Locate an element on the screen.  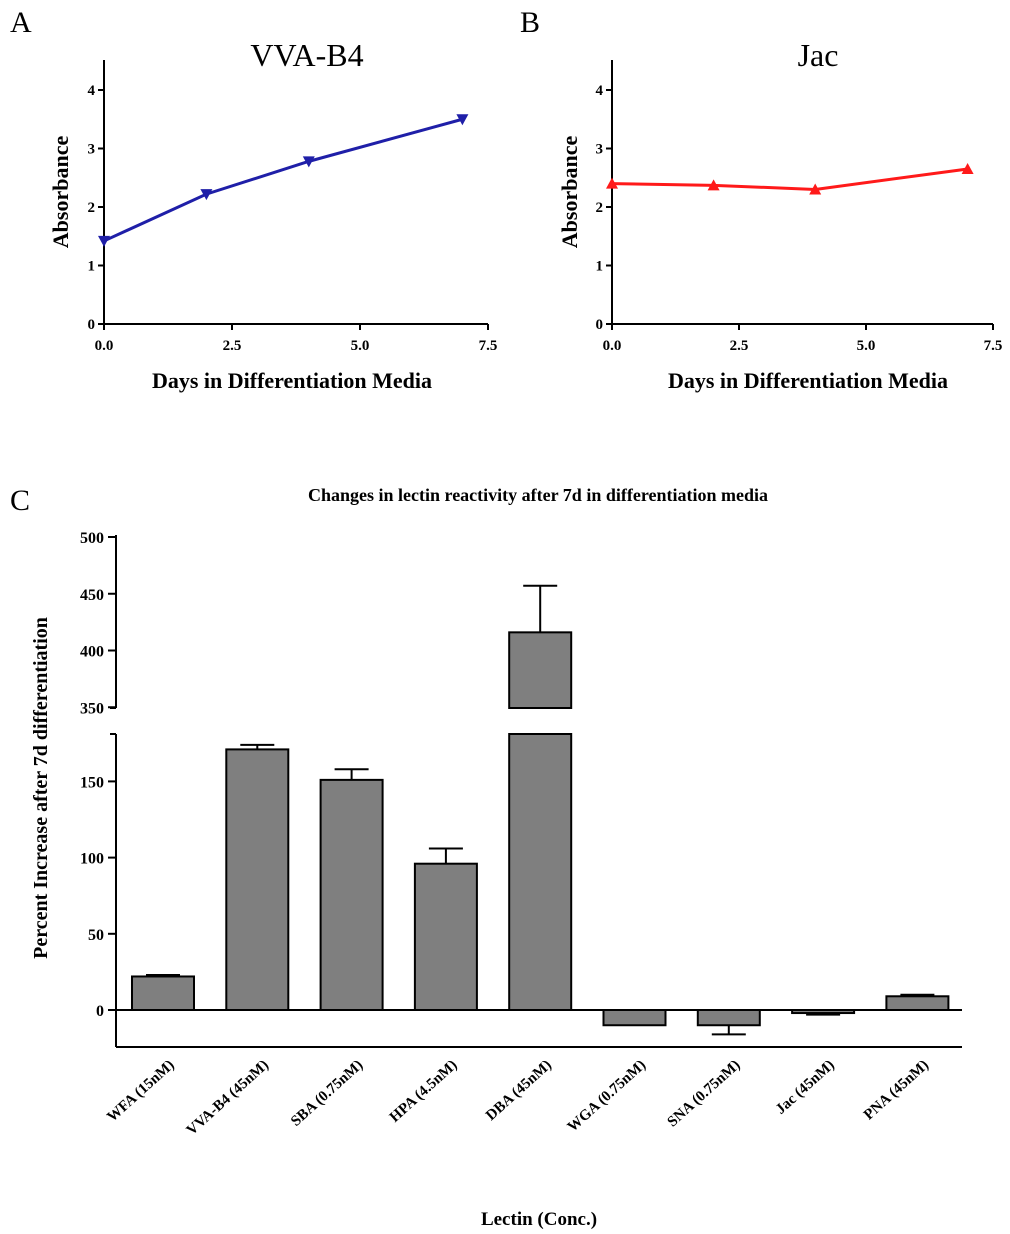
panel-c-category-label: DBA (45nM) is located at coordinates (519, 1090).